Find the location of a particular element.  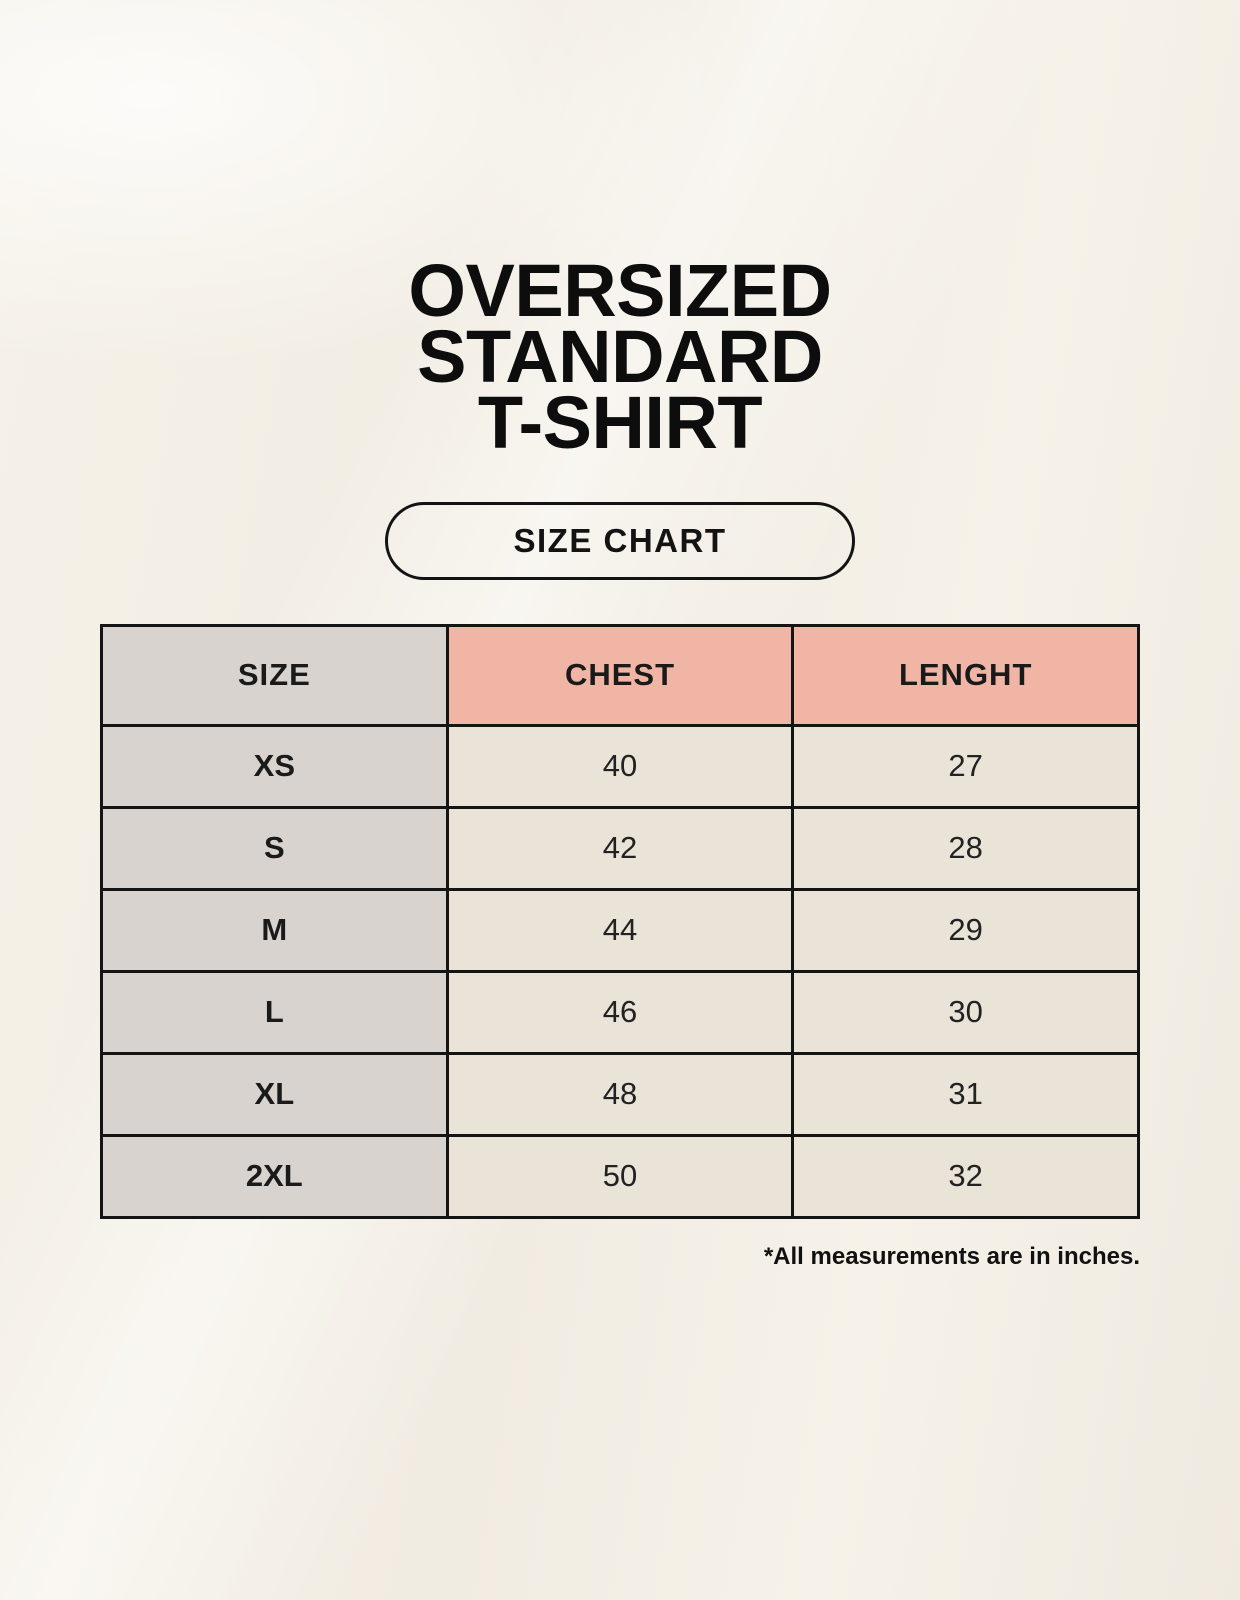

chest-cell: 42 is located at coordinates (620, 848).